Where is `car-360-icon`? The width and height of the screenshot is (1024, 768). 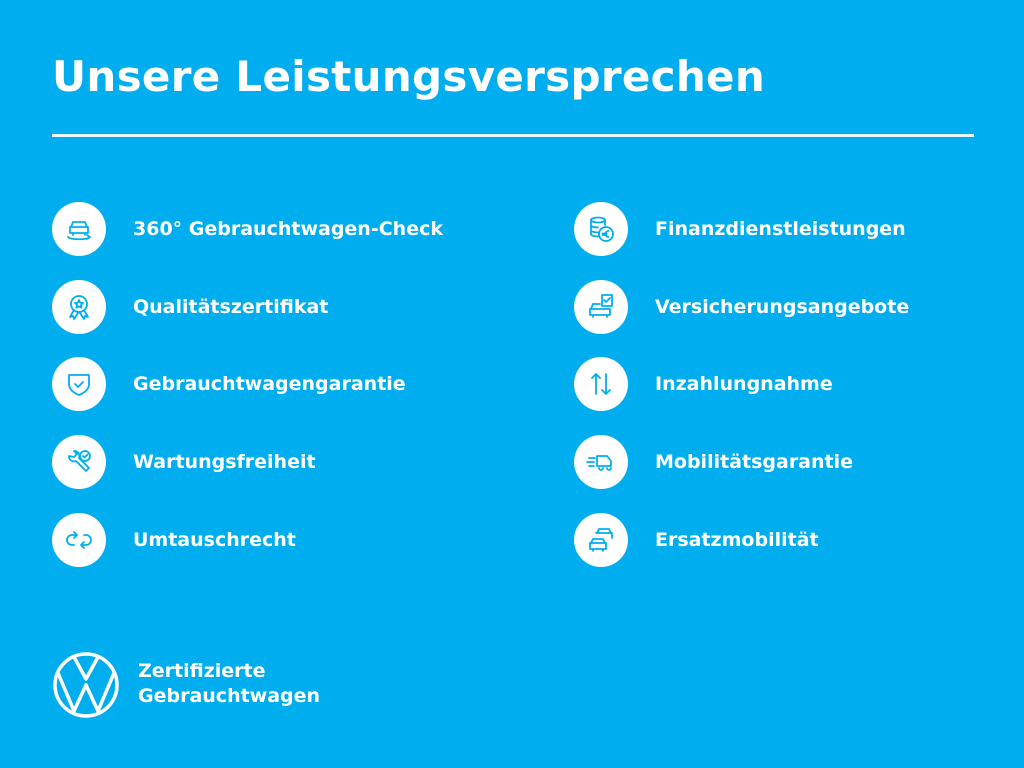
car-360-icon is located at coordinates (79, 229).